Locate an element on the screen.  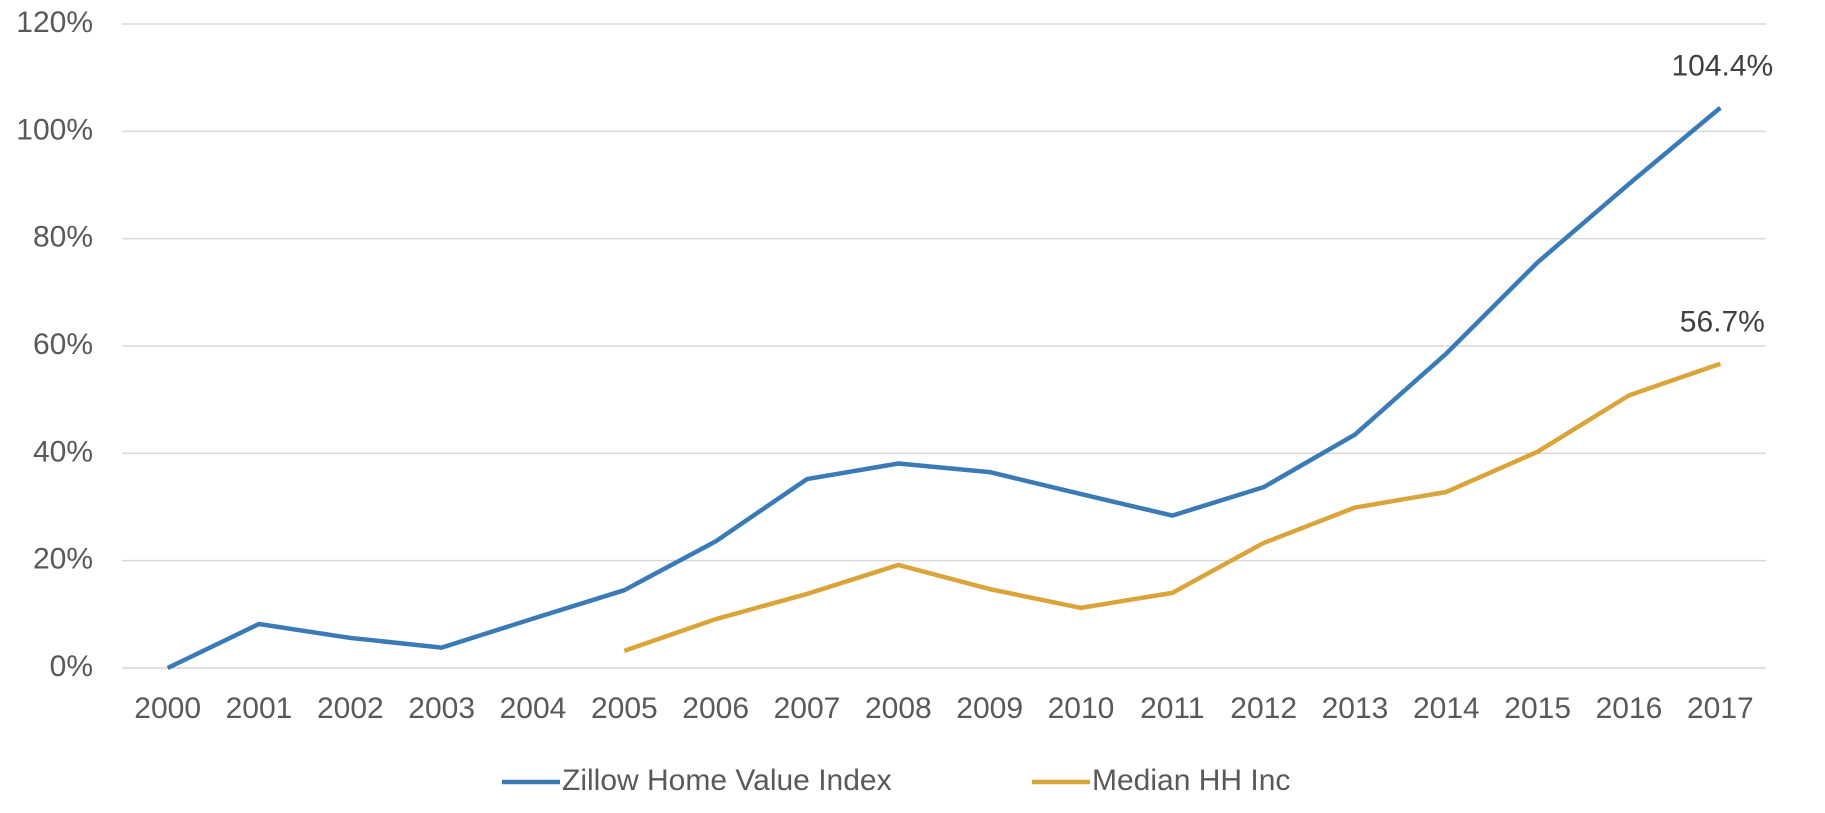
x-tick-label: 2010 is located at coordinates (1081, 708).